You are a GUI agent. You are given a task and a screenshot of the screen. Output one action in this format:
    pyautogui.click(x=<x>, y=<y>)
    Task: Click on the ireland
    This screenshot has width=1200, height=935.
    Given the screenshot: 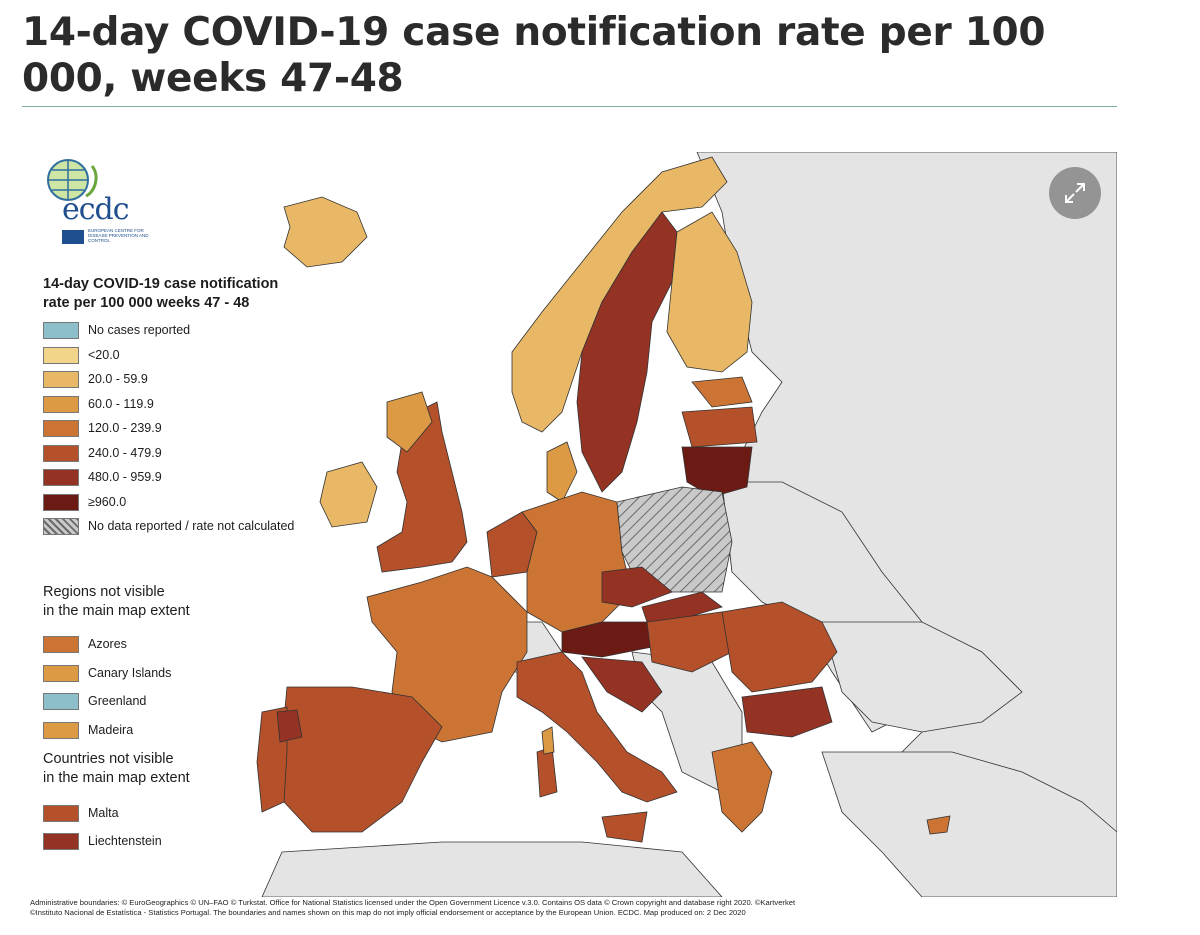 What is the action you would take?
    pyautogui.click(x=348, y=494)
    